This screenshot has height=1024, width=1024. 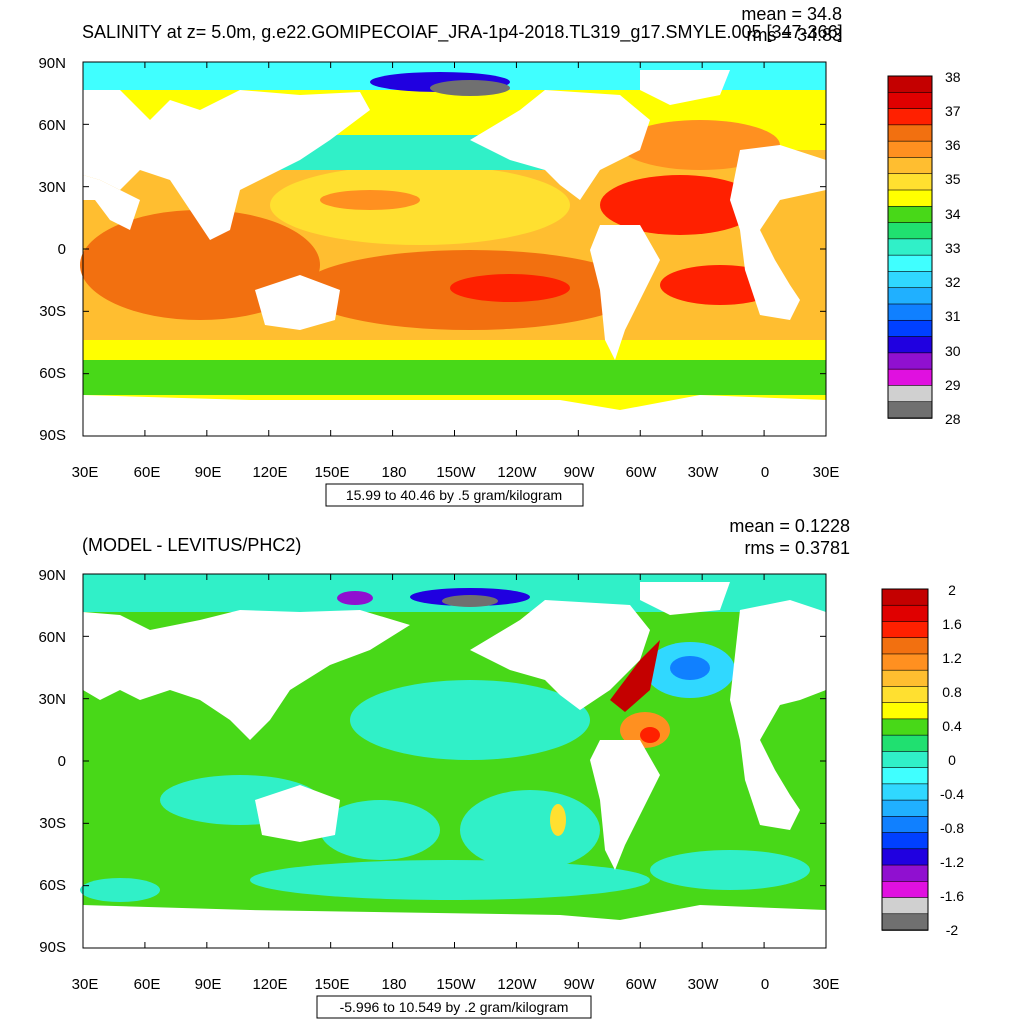 What do you see at coordinates (765, 984) in the screenshot?
I see `bottom-lon-tick-label: 0` at bounding box center [765, 984].